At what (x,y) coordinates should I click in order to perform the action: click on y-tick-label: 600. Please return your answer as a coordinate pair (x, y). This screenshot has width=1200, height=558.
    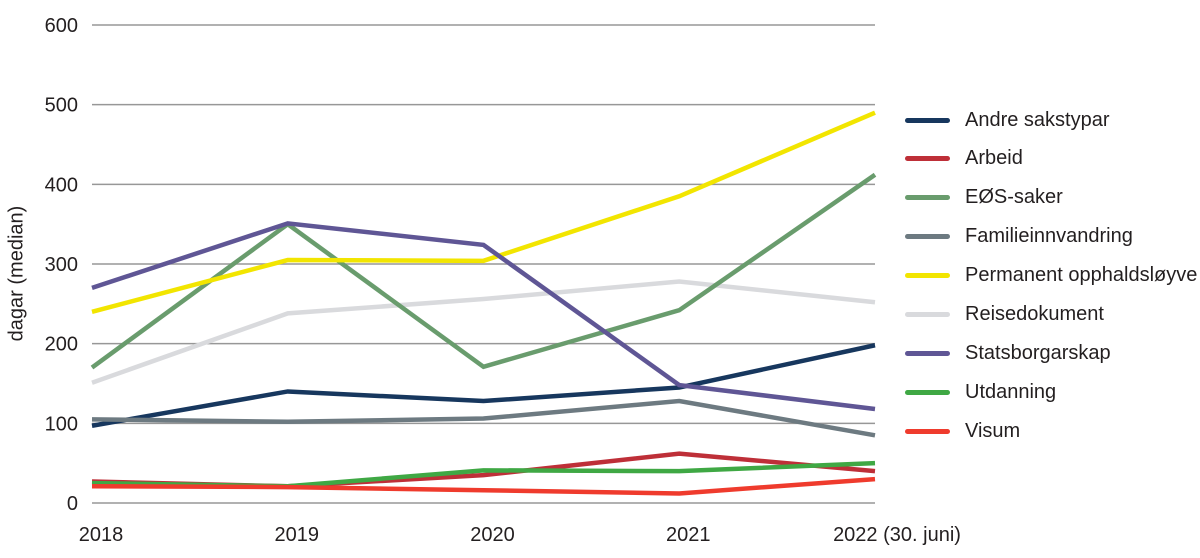
    Looking at the image, I should click on (61, 26).